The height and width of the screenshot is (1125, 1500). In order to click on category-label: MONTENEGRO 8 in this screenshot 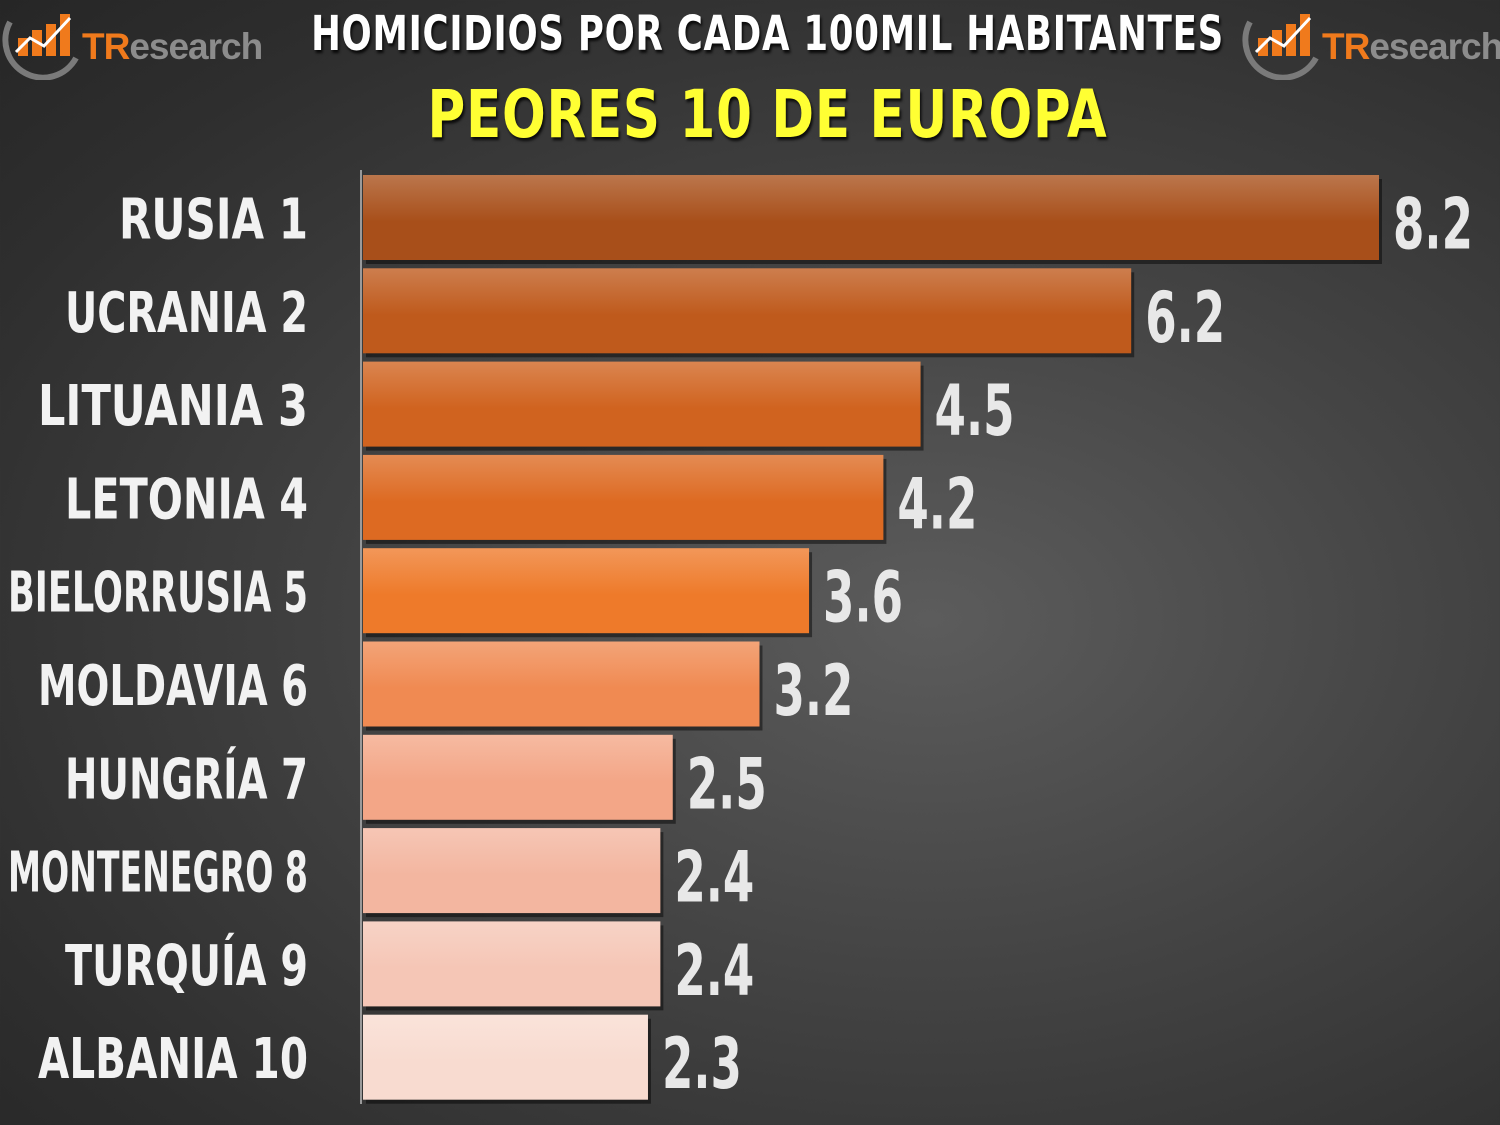, I will do `click(158, 873)`.